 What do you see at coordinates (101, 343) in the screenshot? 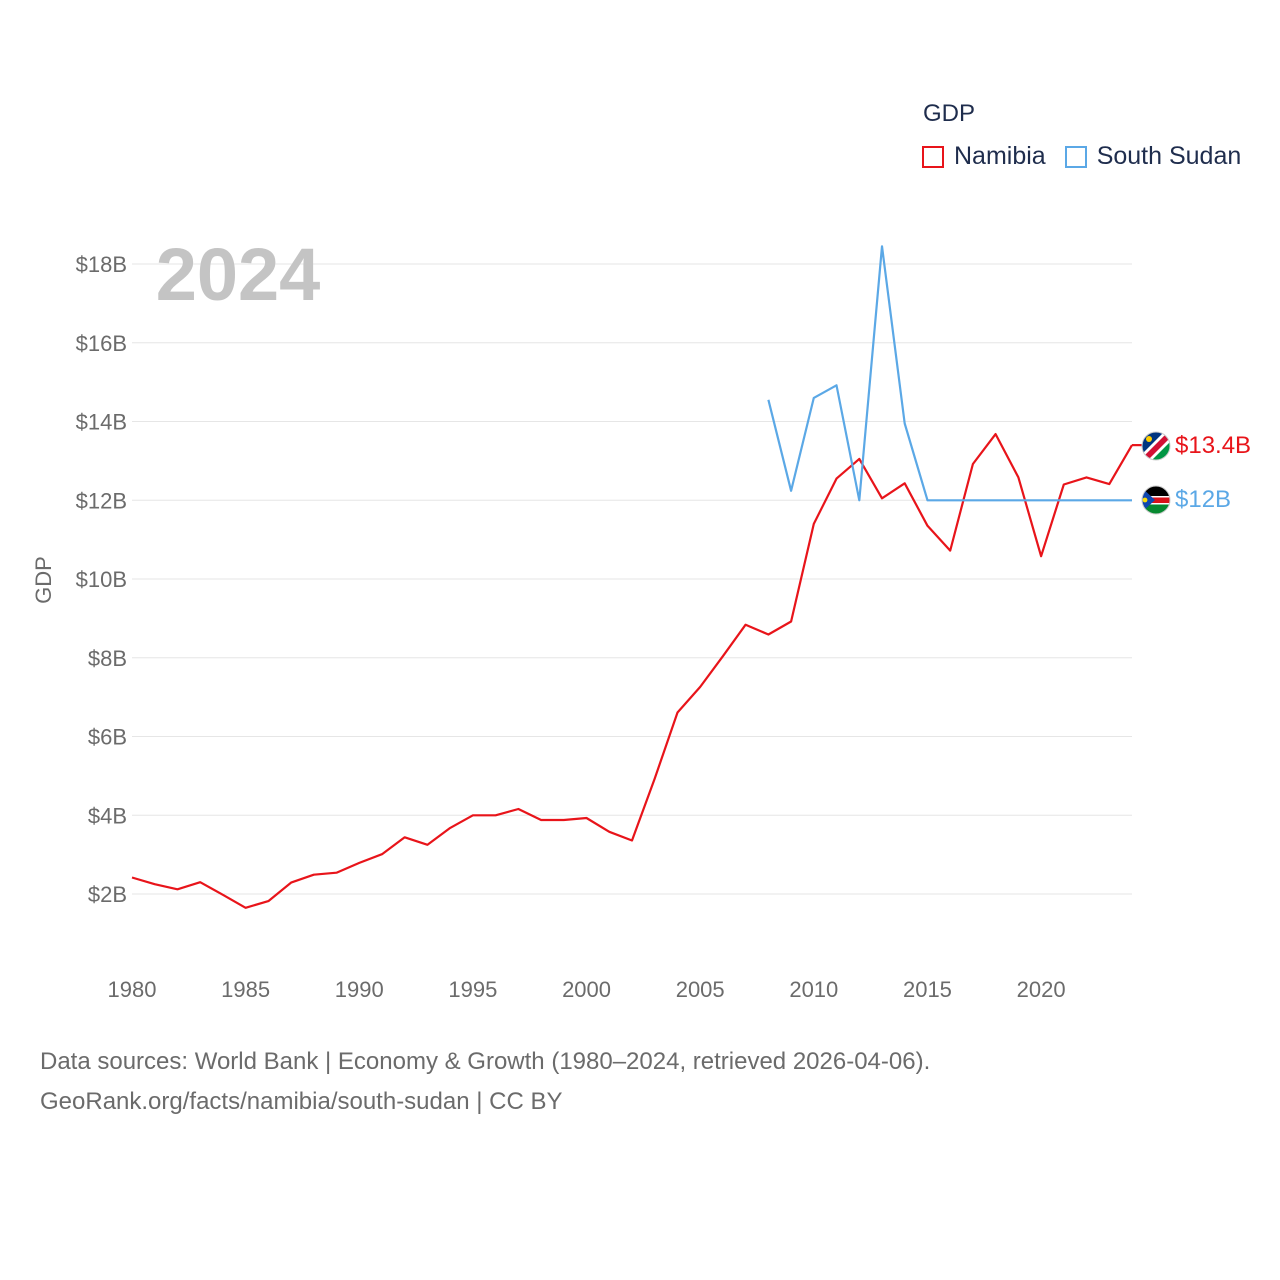
I see `y-tick-label: $16B` at bounding box center [101, 343].